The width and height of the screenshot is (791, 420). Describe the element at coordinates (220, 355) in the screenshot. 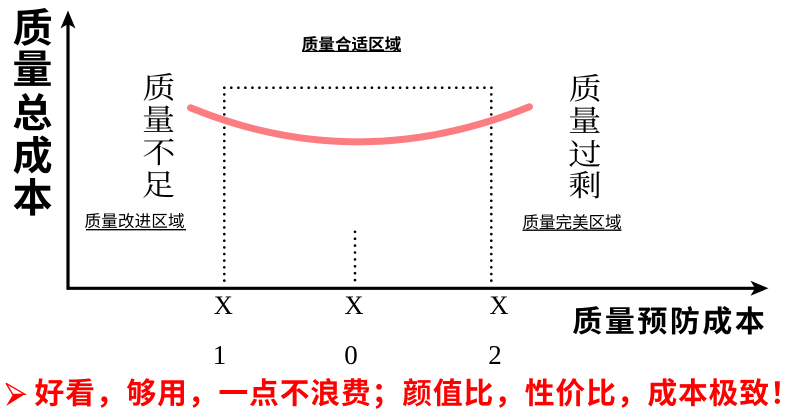

I see `svg-text: 1` at that location.